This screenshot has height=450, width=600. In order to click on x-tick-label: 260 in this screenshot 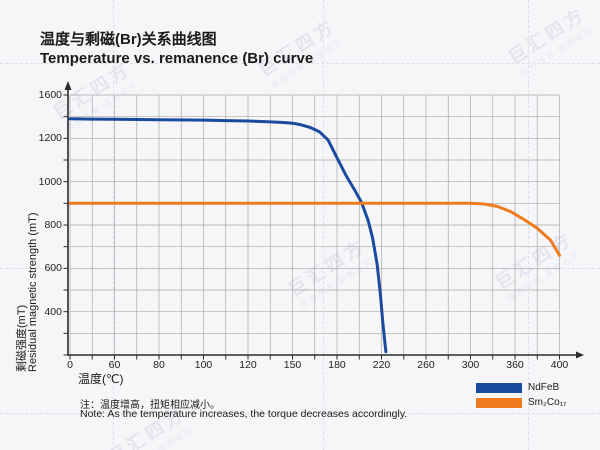, I will do `click(426, 365)`.